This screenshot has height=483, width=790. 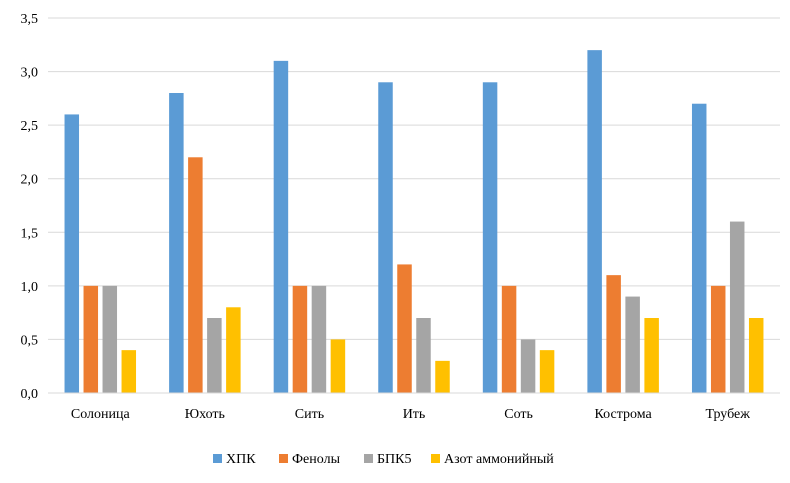 What do you see at coordinates (727, 414) in the screenshot?
I see `x-category-label: Трубеж` at bounding box center [727, 414].